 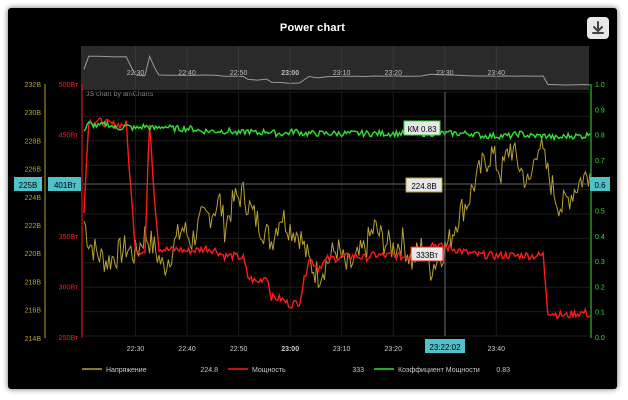 I want to click on x-tick-label: 22:40, so click(x=187, y=349).